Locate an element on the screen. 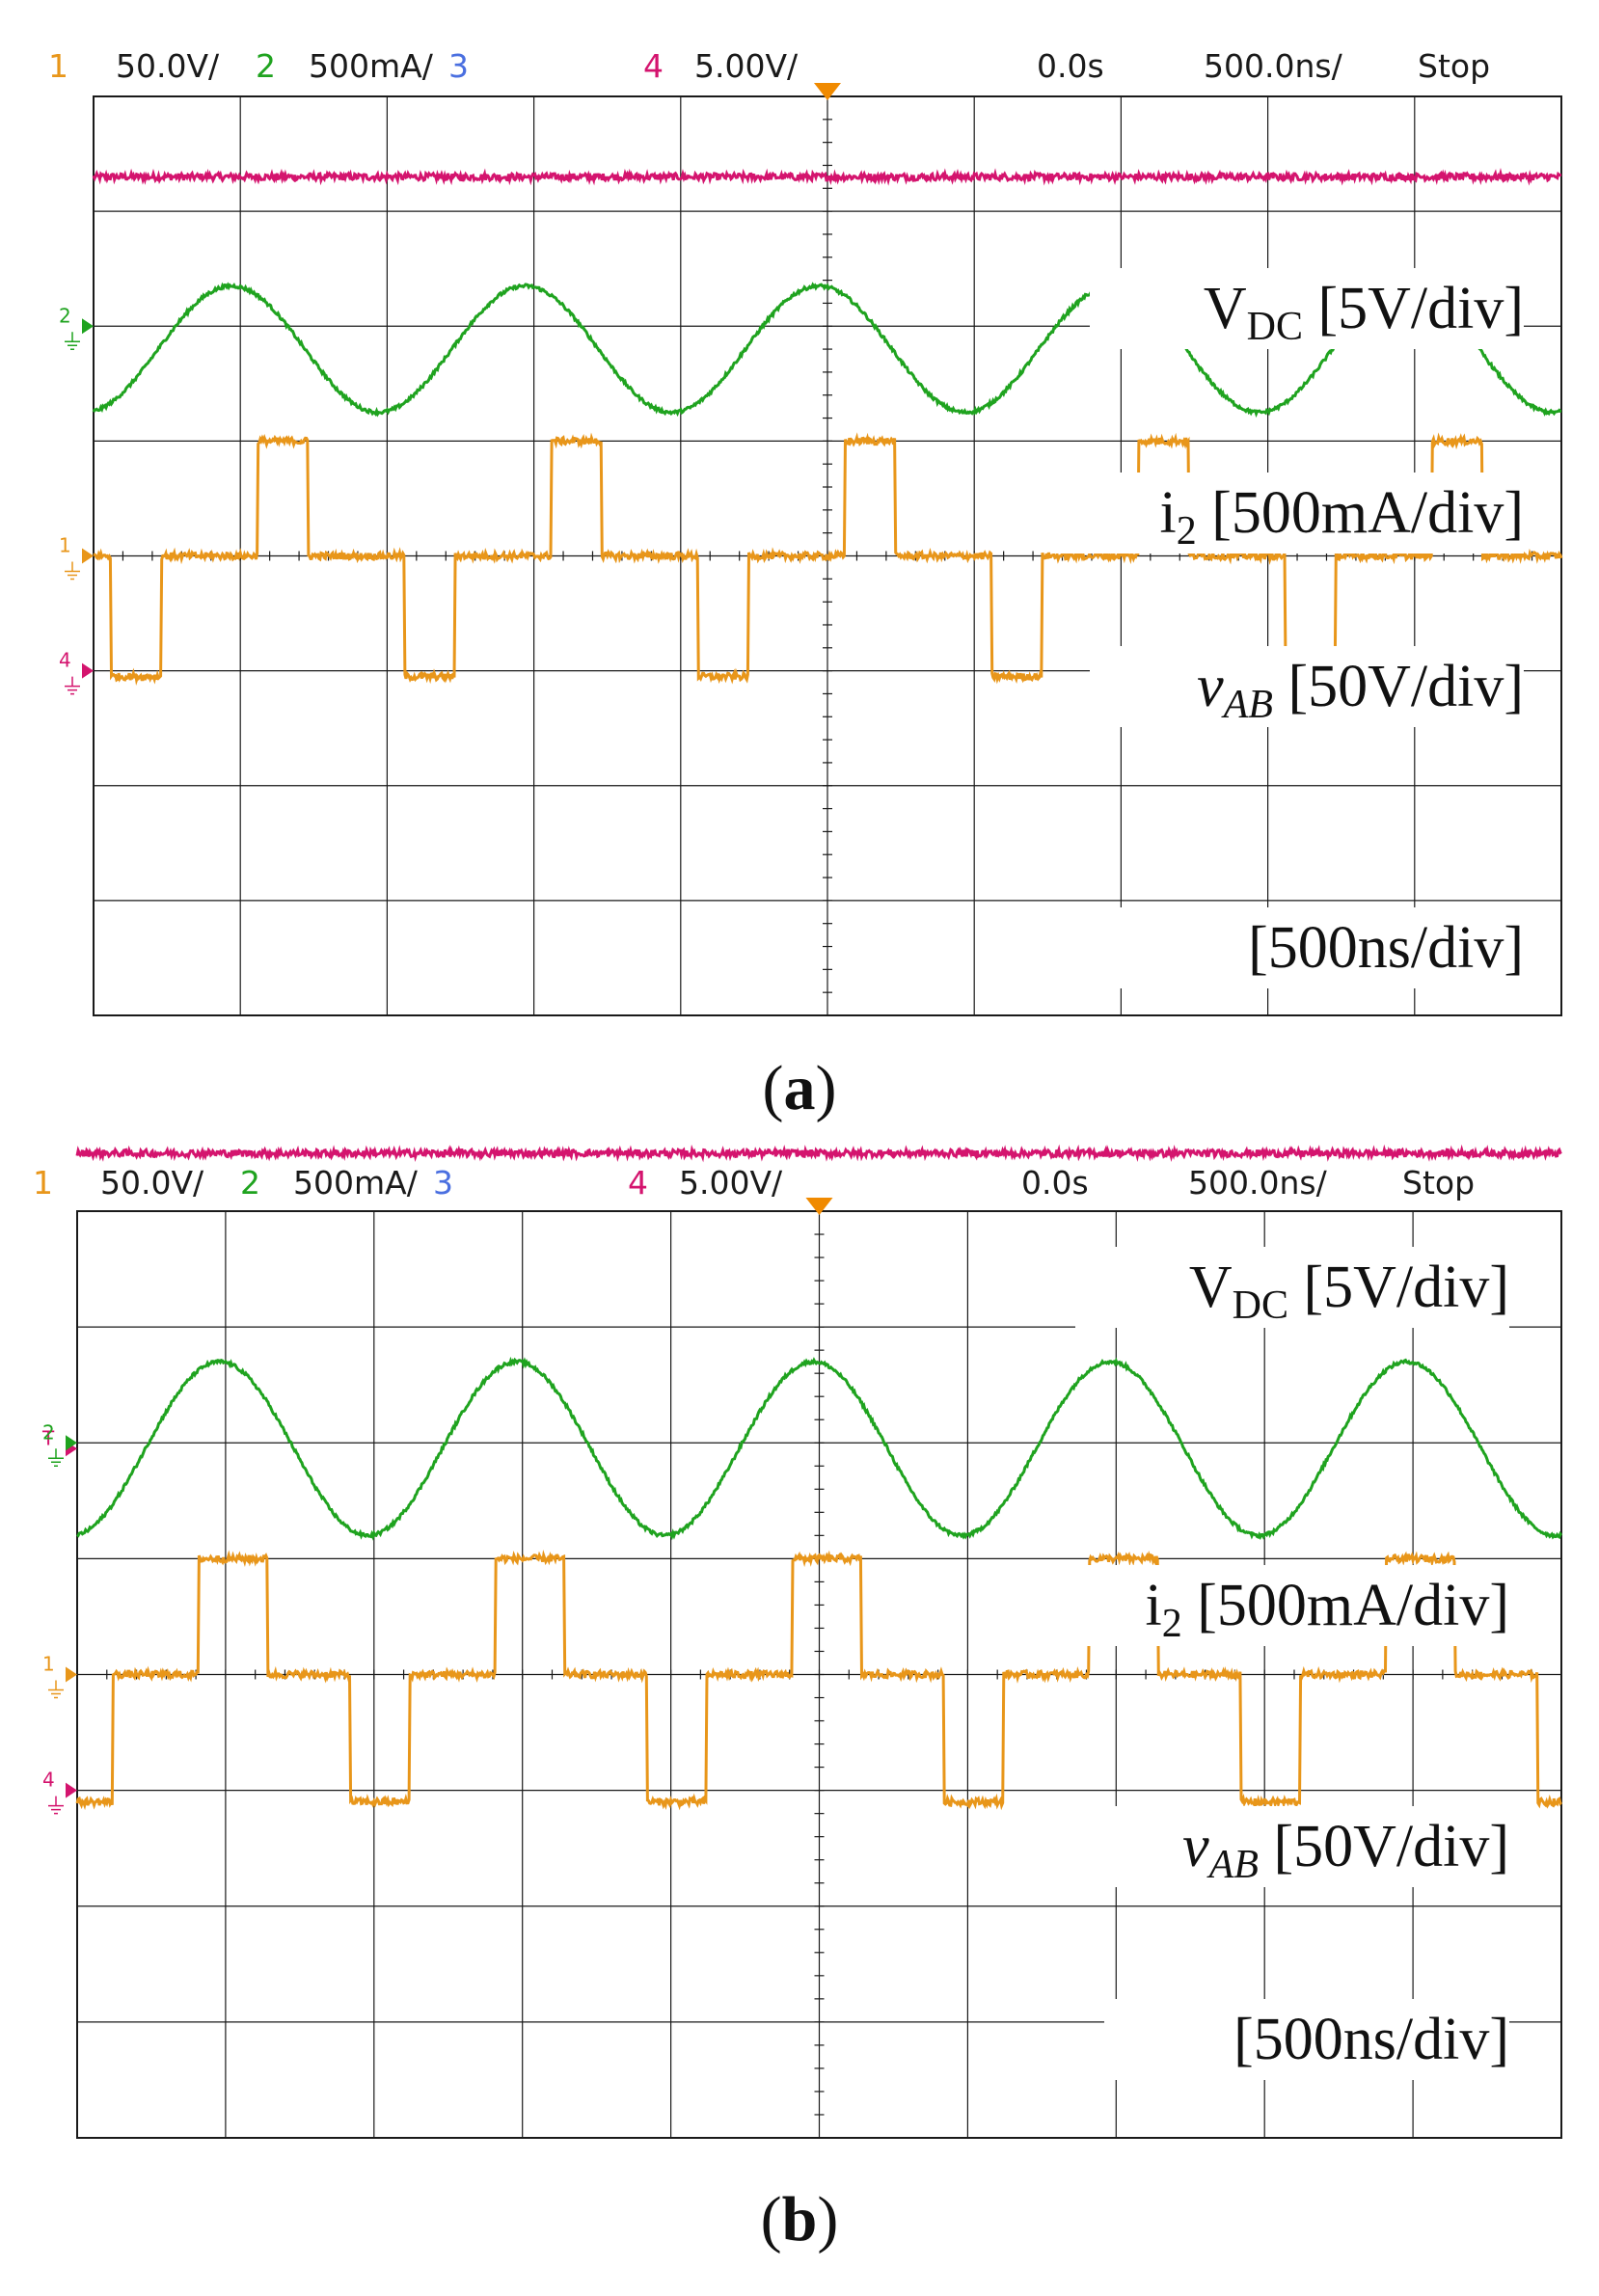 This screenshot has width=1599, height=2296. trace-vAB is located at coordinates (819, 1680).